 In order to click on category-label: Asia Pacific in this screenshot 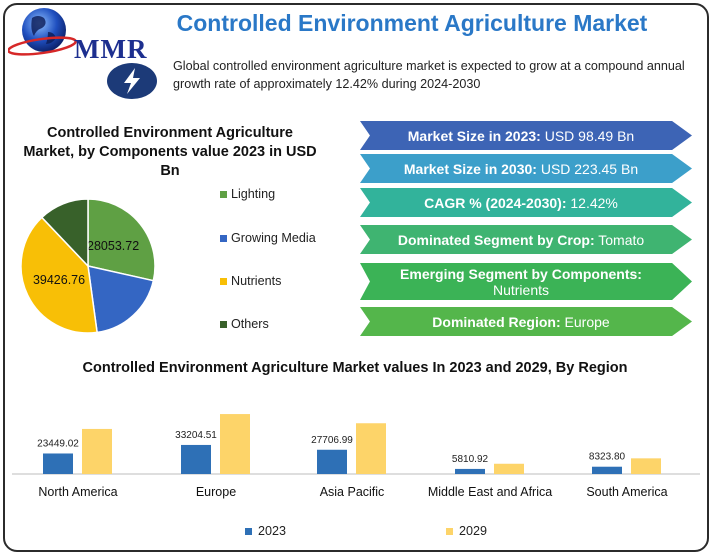, I will do `click(352, 492)`.